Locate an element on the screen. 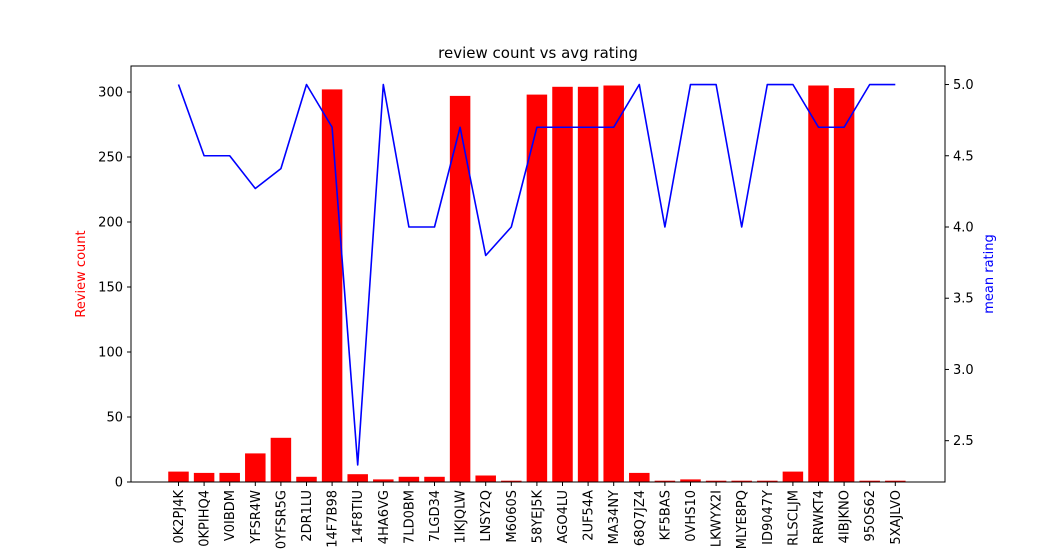  x-tick-label: 14F8TIU is located at coordinates (358, 517).